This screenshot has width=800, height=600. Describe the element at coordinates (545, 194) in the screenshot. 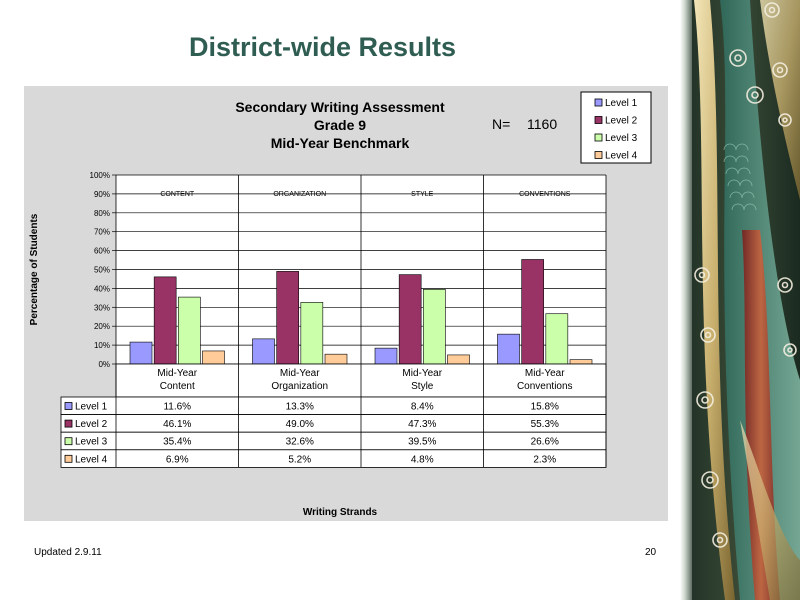

I see `group-header: CONVENTIONS` at that location.